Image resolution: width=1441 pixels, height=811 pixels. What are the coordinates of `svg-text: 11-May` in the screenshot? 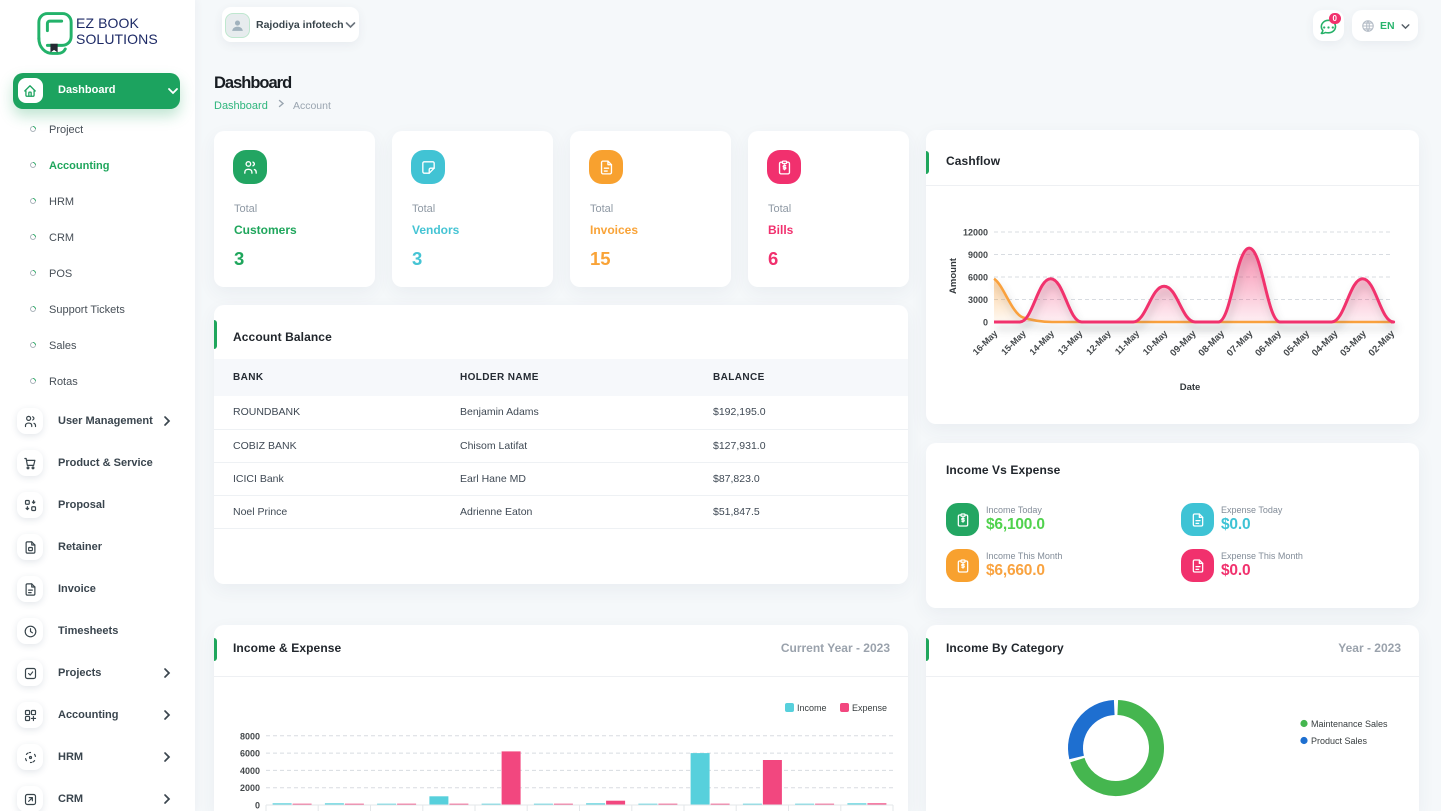 It's located at (1127, 342).